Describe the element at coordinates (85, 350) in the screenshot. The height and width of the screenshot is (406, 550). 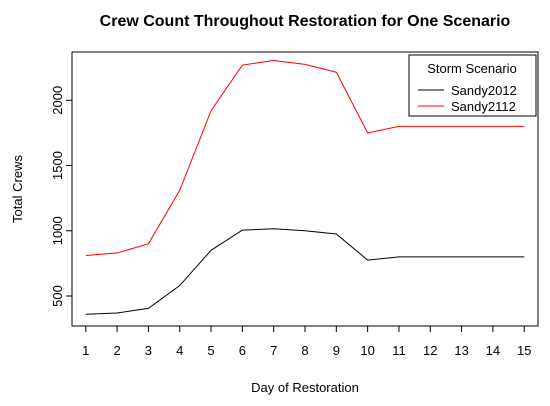
I see `x-tick-label: 1` at that location.